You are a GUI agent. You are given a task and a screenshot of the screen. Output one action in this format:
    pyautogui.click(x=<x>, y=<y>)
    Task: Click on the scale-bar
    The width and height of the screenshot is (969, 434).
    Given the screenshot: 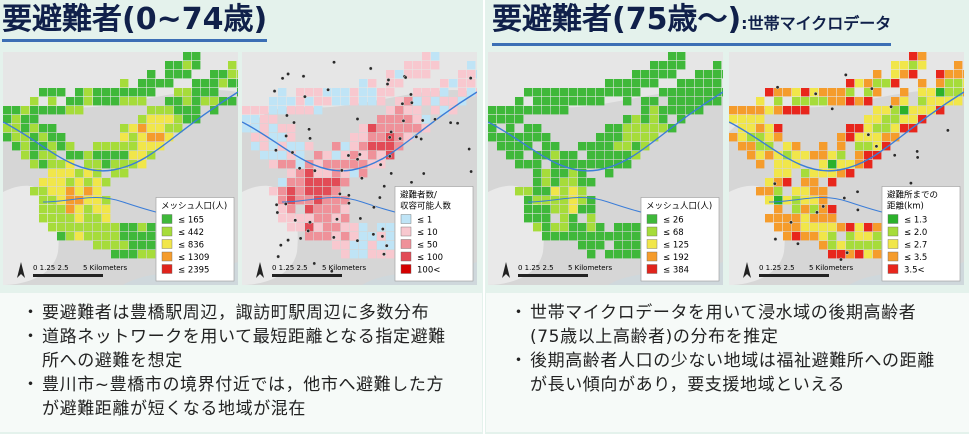 What is the action you would take?
    pyautogui.click(x=68, y=275)
    